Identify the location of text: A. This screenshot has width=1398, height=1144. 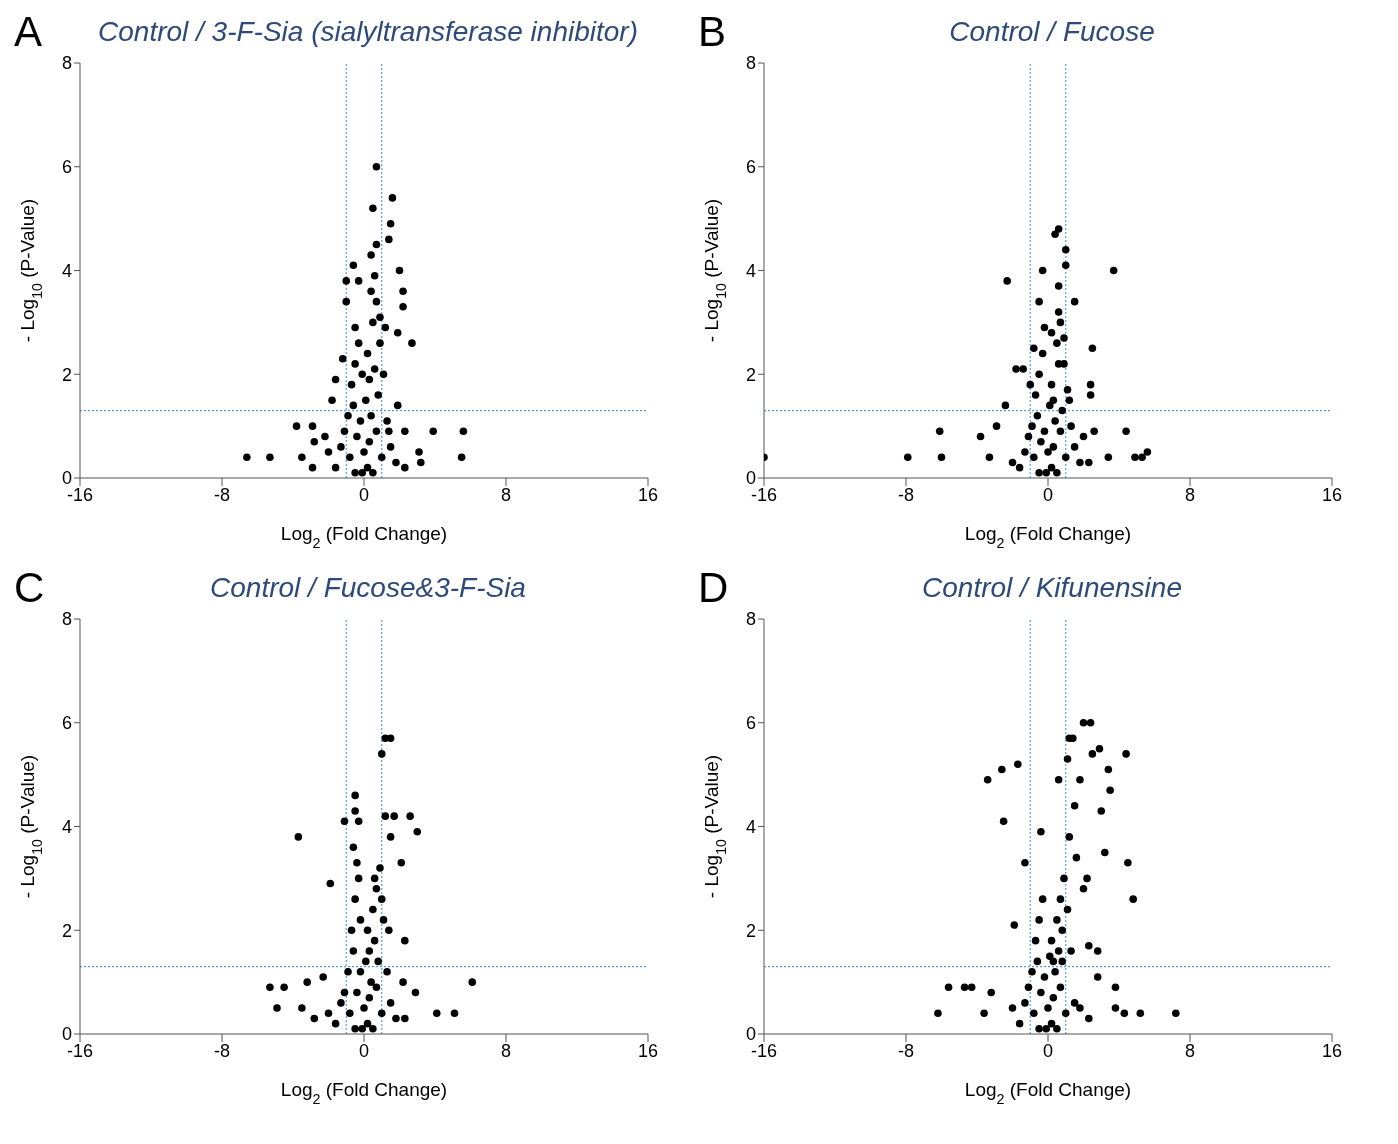
(28, 32).